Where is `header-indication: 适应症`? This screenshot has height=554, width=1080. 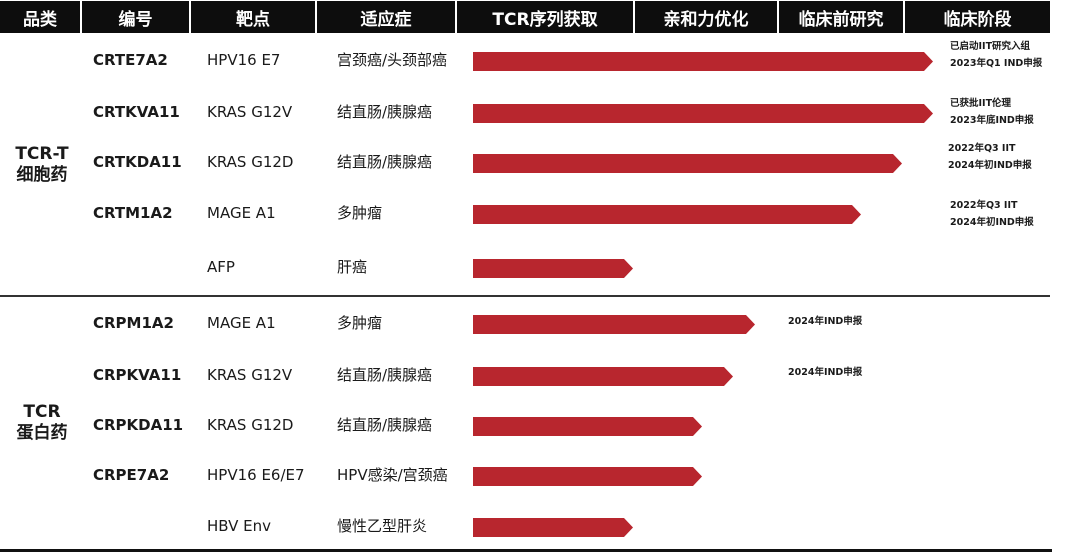 header-indication: 适应症 is located at coordinates (386, 17).